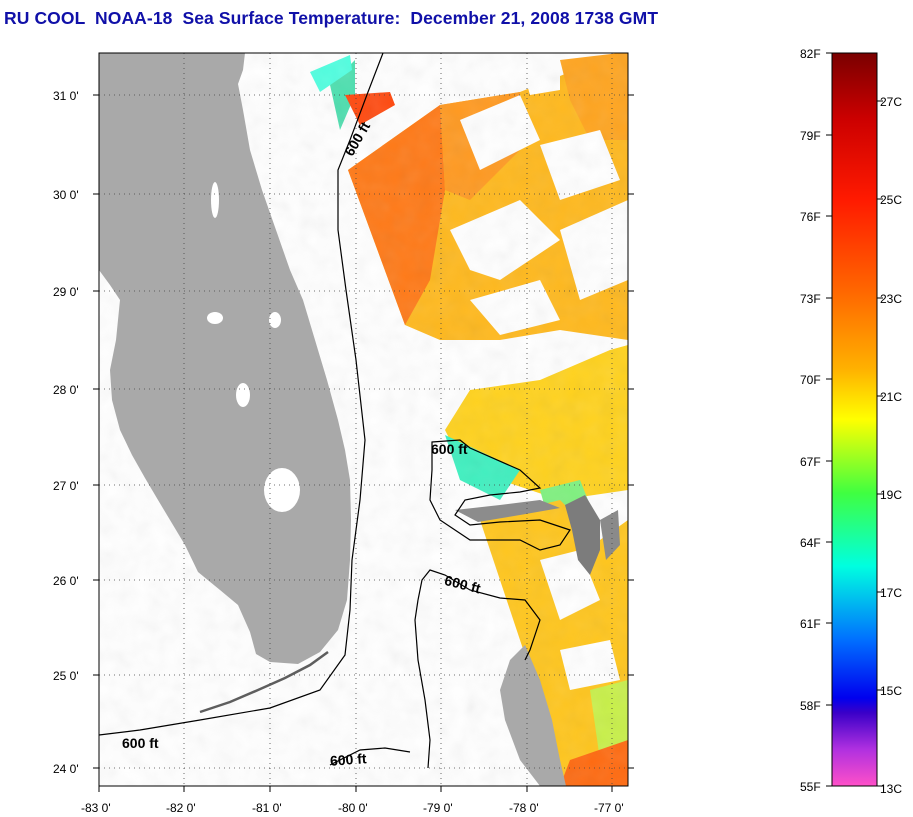 The width and height of the screenshot is (913, 817). What do you see at coordinates (891, 299) in the screenshot?
I see `colorbar-c-label: 23C` at bounding box center [891, 299].